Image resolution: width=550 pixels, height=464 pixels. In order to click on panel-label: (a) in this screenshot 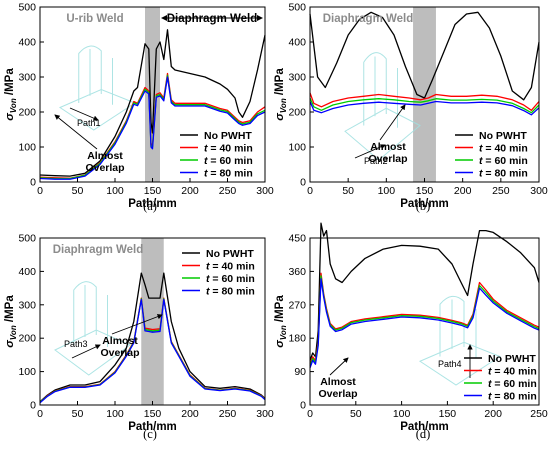, I will do `click(150, 206)`.